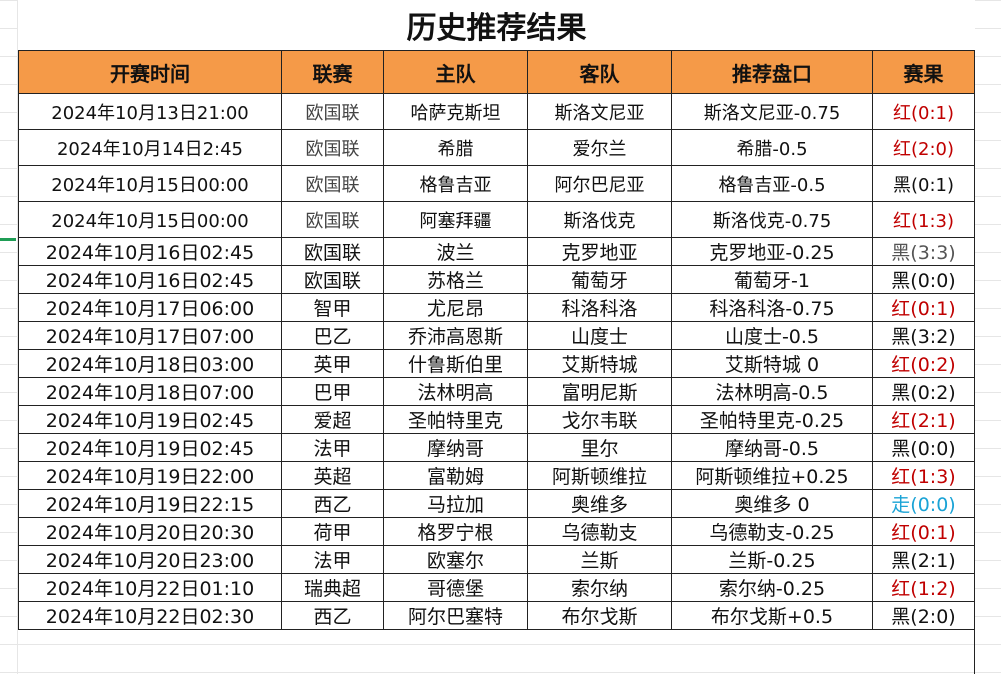 The image size is (1001, 674). What do you see at coordinates (455, 183) in the screenshot?
I see `cell-home: 格鲁吉亚` at bounding box center [455, 183].